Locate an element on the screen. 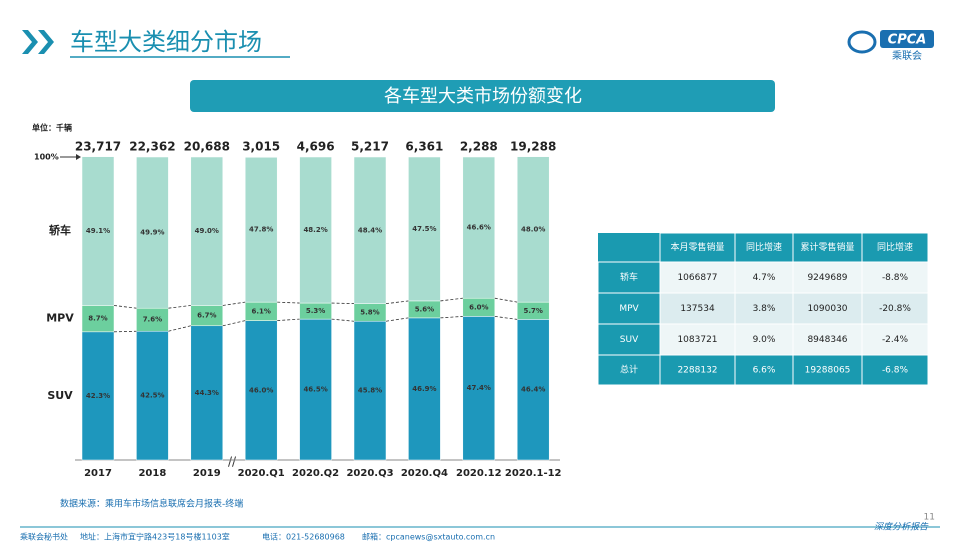 The width and height of the screenshot is (960, 548). data-label: 42.5% is located at coordinates (152, 396).